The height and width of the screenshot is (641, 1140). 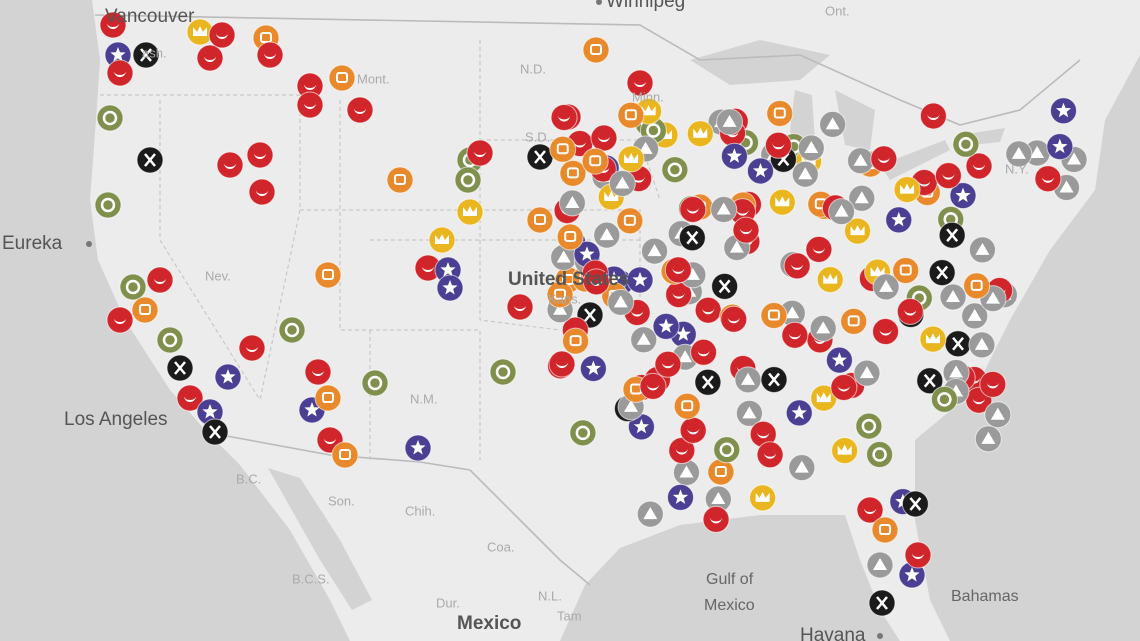 I want to click on lake-erie, so click(x=915, y=160).